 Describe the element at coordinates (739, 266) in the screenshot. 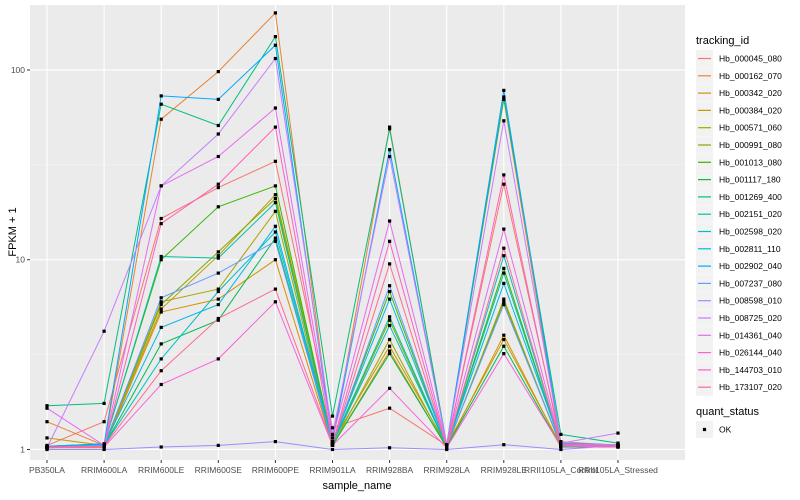

I see `legend-item: Hb_002902_040` at that location.